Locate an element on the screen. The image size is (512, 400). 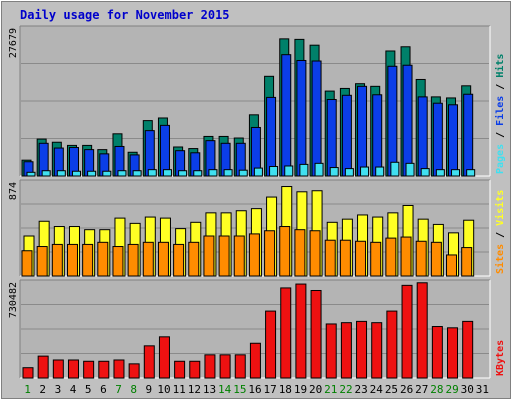
x-tick-label-20: 20 is located at coordinates (315, 389).